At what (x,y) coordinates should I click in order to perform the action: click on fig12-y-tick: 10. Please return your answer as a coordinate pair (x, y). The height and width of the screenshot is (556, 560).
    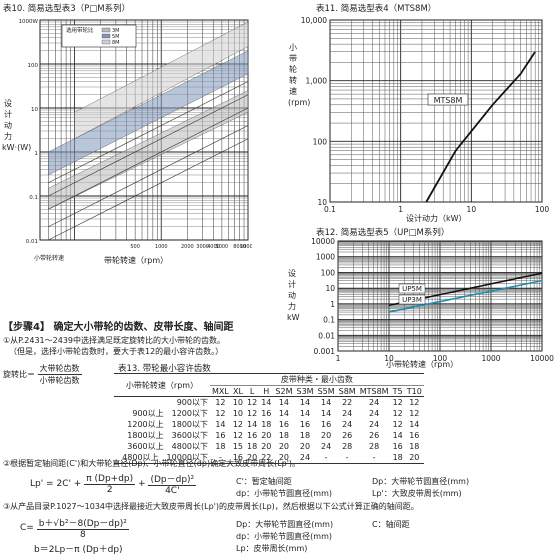
    Looking at the image, I should click on (330, 288).